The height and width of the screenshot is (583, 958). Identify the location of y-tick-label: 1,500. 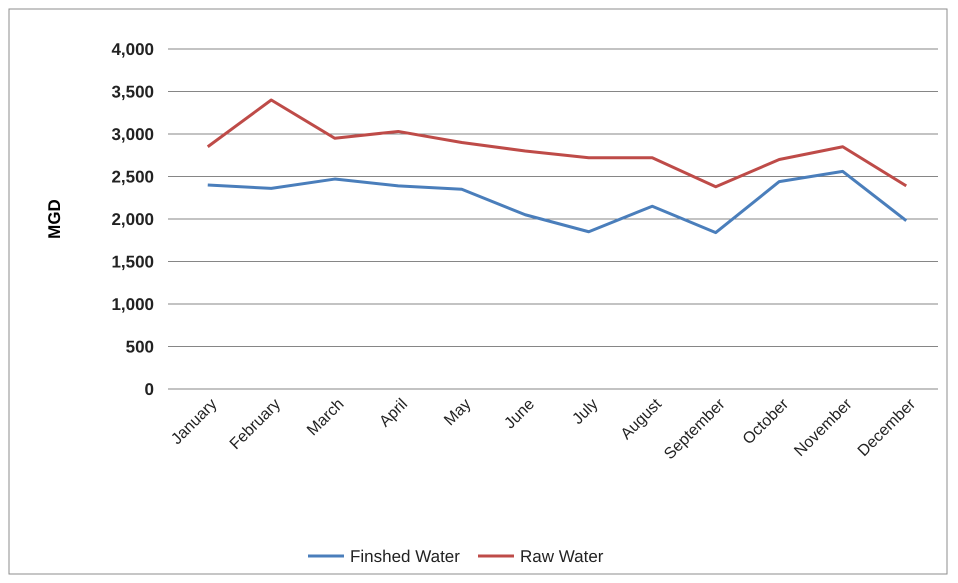
(132, 262).